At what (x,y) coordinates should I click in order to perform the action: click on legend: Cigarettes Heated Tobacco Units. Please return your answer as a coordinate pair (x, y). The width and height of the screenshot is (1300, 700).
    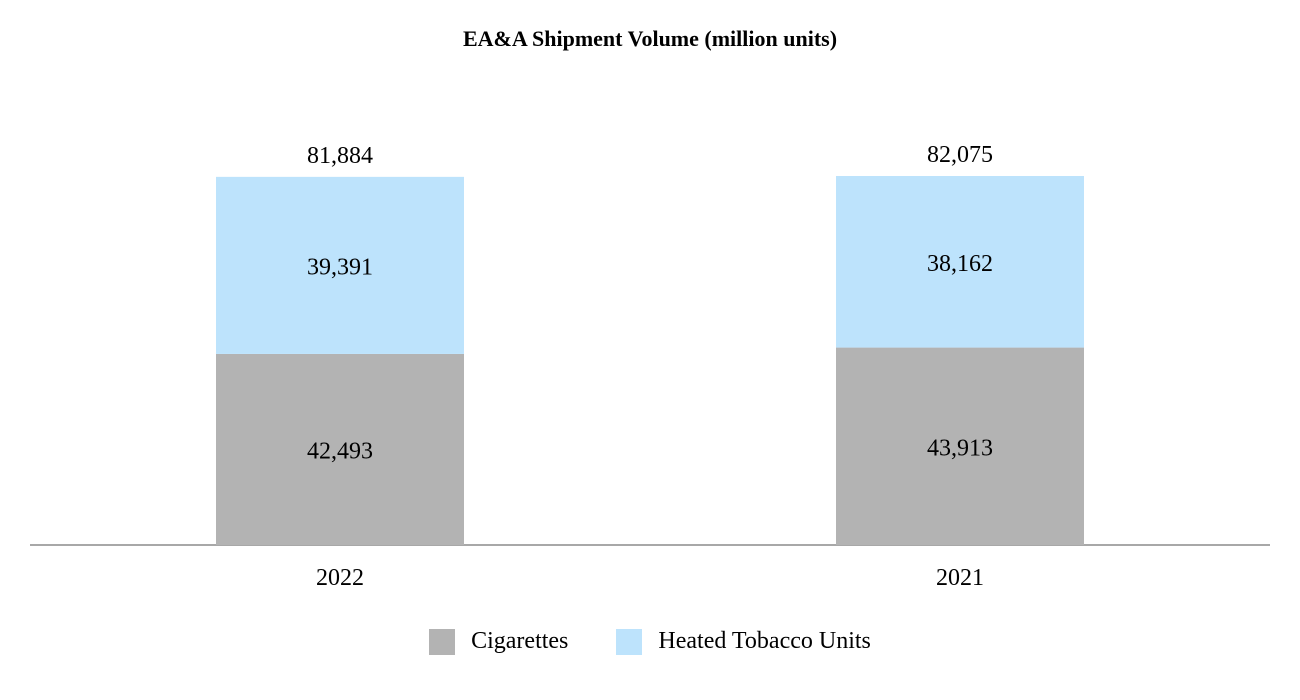
    Looking at the image, I should click on (650, 641).